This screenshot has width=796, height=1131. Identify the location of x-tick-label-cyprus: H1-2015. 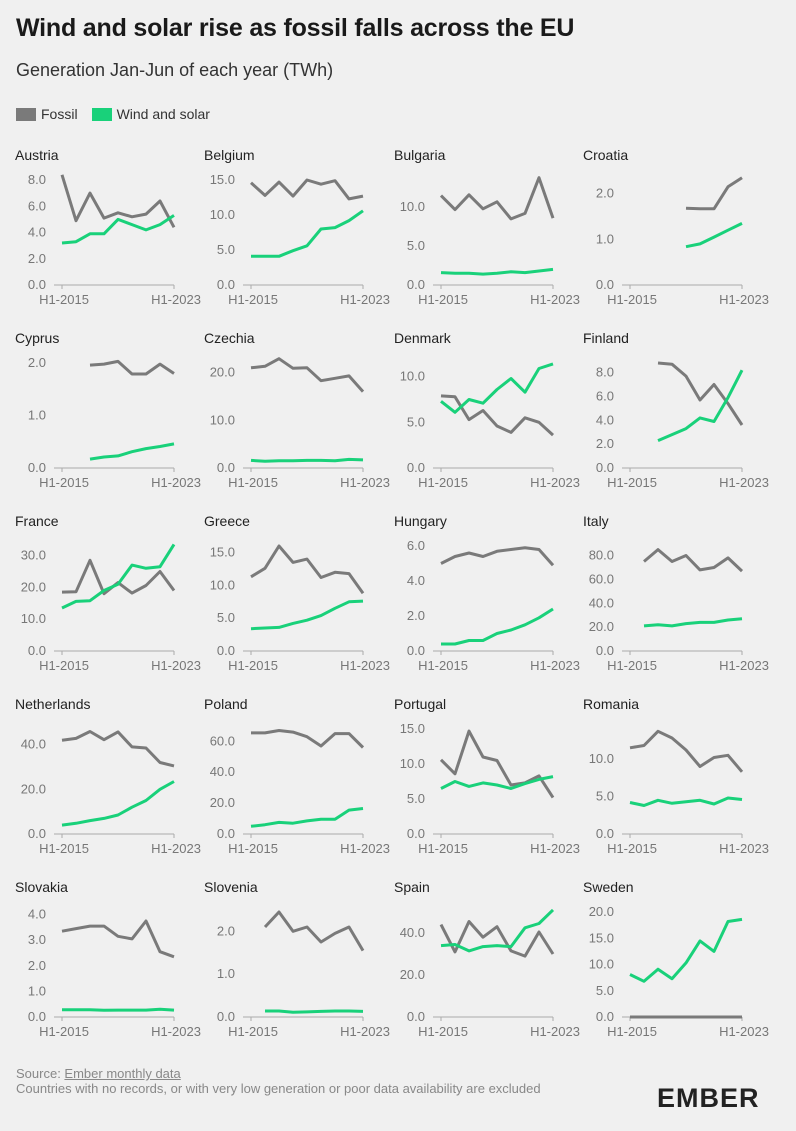
(64, 482).